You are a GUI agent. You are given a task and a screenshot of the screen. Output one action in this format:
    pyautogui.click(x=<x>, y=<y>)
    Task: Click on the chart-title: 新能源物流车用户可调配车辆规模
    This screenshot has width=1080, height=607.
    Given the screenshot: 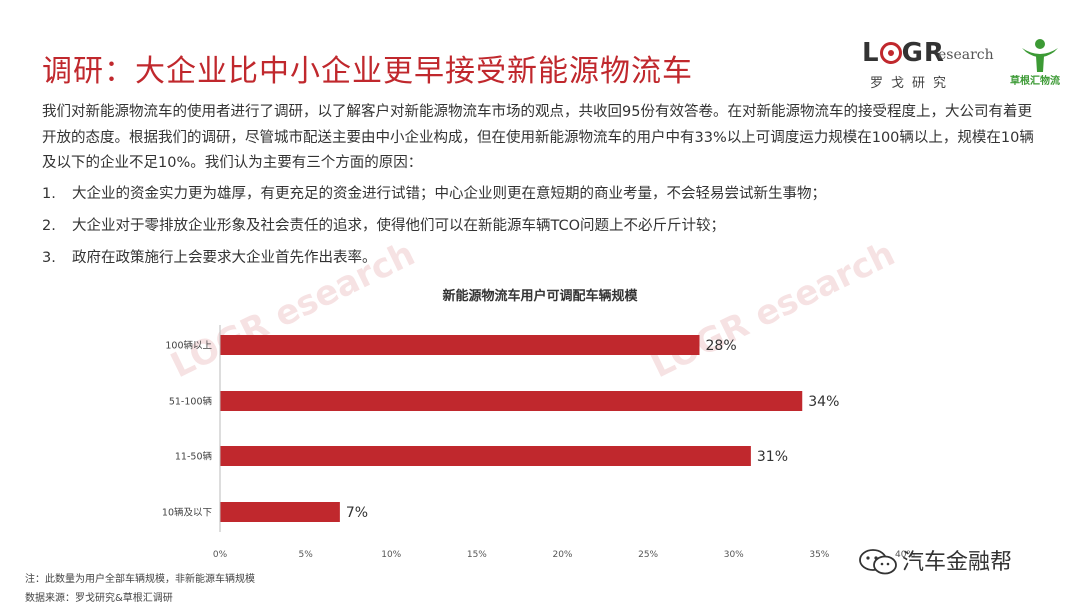 What is the action you would take?
    pyautogui.click(x=540, y=296)
    